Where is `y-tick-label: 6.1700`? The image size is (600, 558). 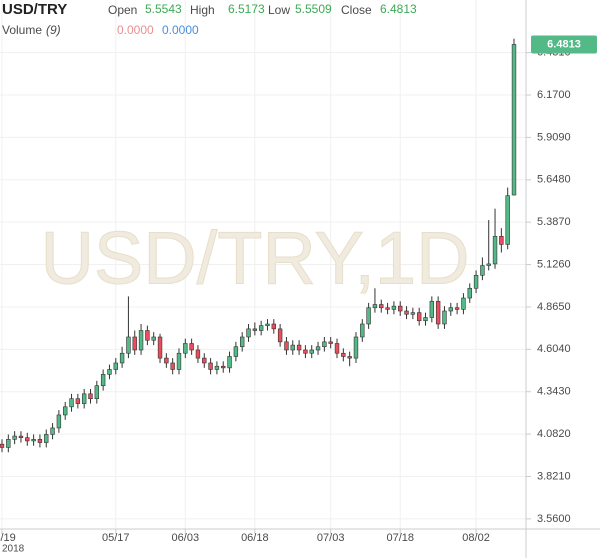
y-tick-label: 6.1700 is located at coordinates (554, 95).